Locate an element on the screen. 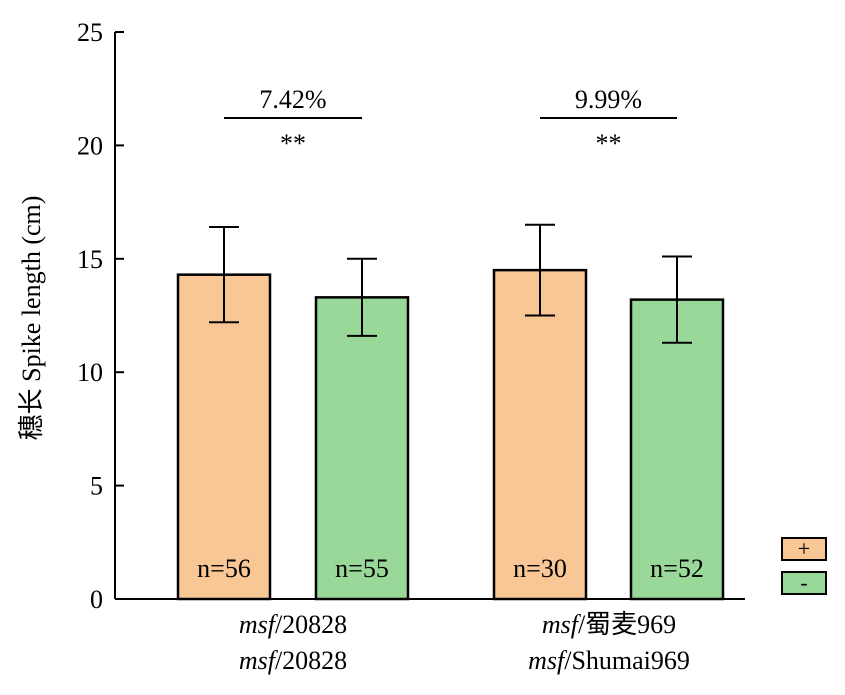 Image resolution: width=845 pixels, height=695 pixels. legend-label: - is located at coordinates (803, 582).